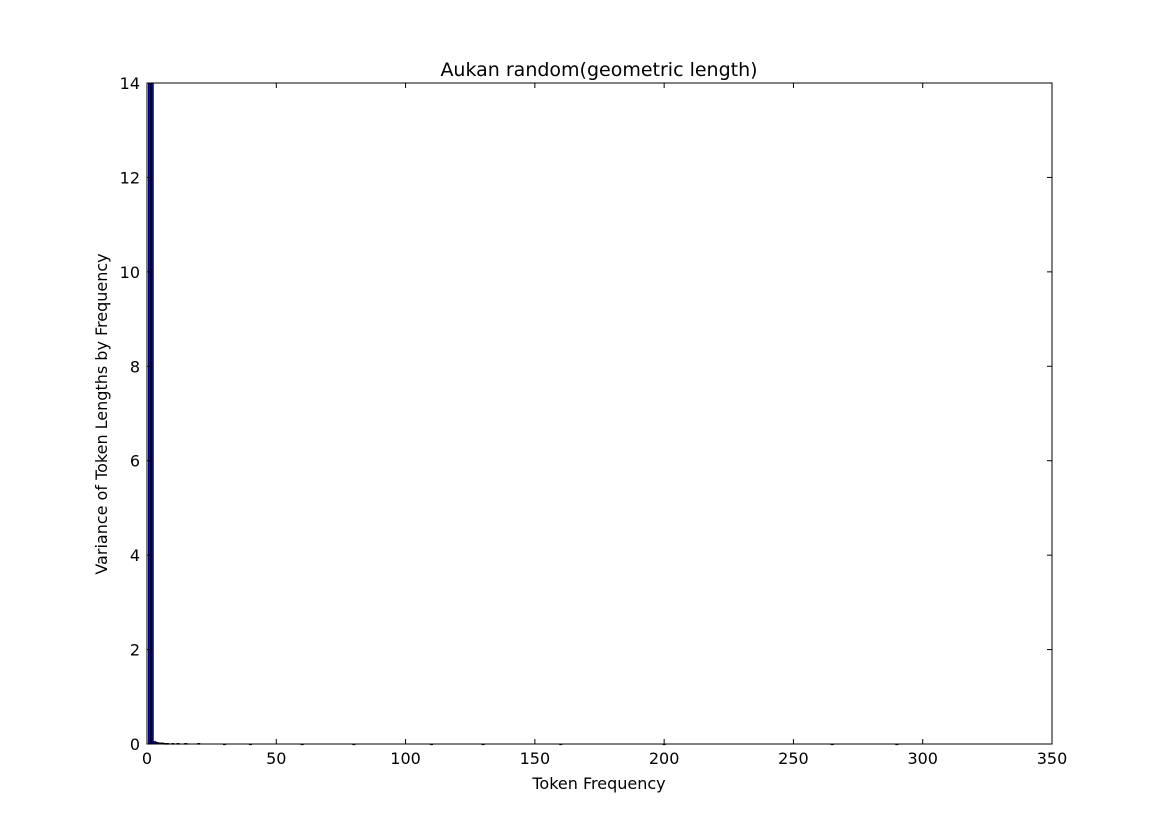 This screenshot has height=827, width=1169. What do you see at coordinates (130, 83) in the screenshot?
I see `y-tick-label: 14` at bounding box center [130, 83].